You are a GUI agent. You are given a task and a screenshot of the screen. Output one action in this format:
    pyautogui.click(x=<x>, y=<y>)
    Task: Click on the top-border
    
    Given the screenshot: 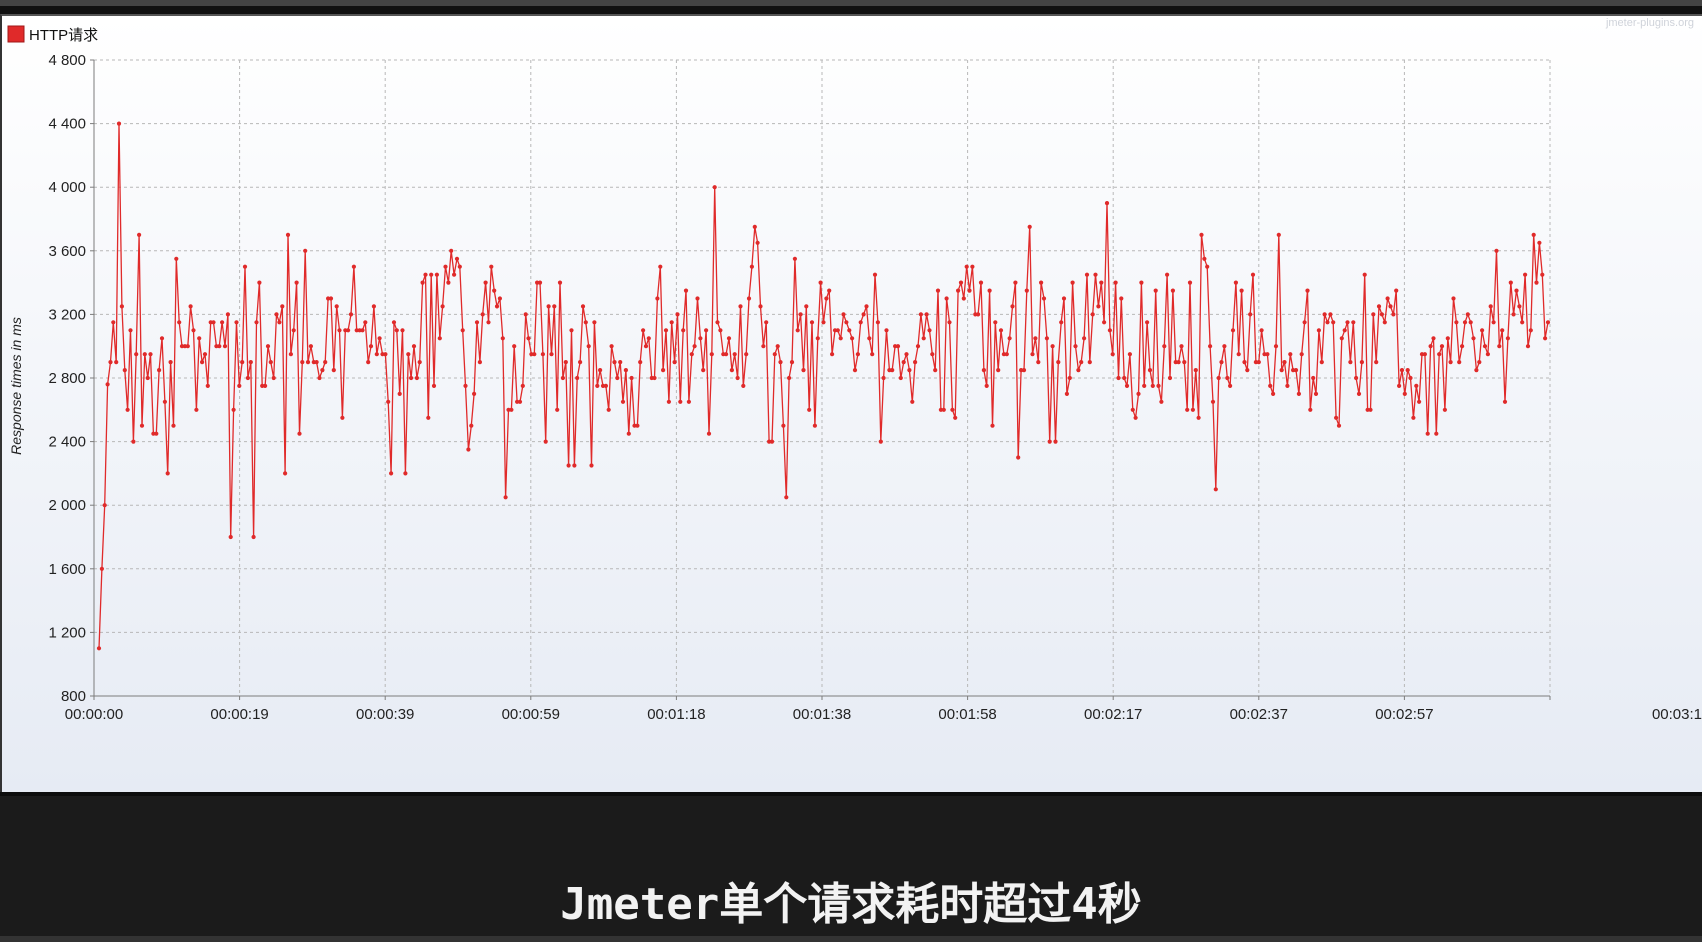 What is the action you would take?
    pyautogui.click(x=851, y=3)
    